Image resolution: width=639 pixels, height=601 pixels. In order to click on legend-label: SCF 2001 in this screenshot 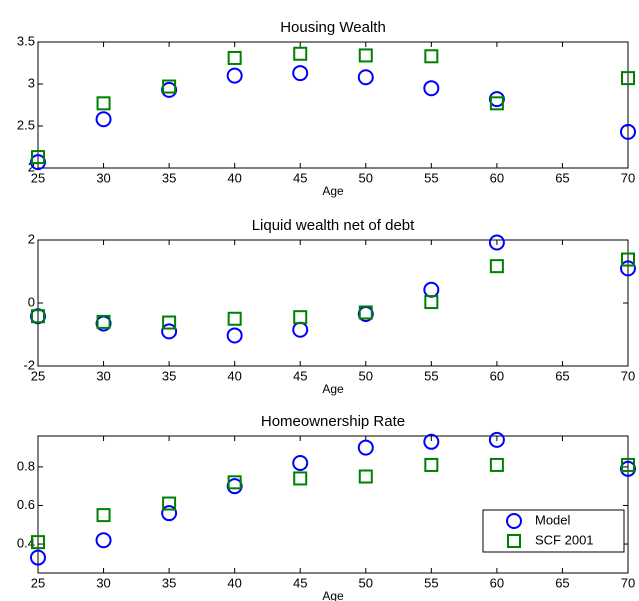, I will do `click(564, 539)`.